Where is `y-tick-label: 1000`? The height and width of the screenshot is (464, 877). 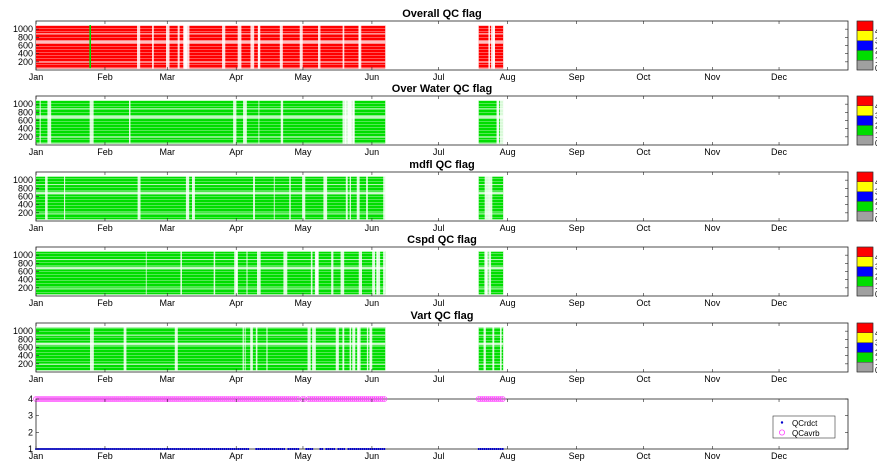 y-tick-label: 1000 is located at coordinates (23, 29).